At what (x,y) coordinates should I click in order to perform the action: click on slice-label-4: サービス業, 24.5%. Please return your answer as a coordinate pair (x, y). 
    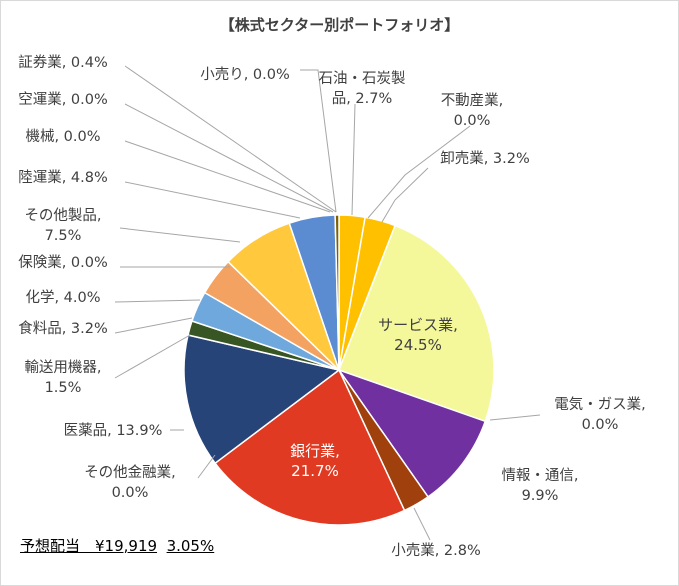
    Looking at the image, I should click on (418, 335).